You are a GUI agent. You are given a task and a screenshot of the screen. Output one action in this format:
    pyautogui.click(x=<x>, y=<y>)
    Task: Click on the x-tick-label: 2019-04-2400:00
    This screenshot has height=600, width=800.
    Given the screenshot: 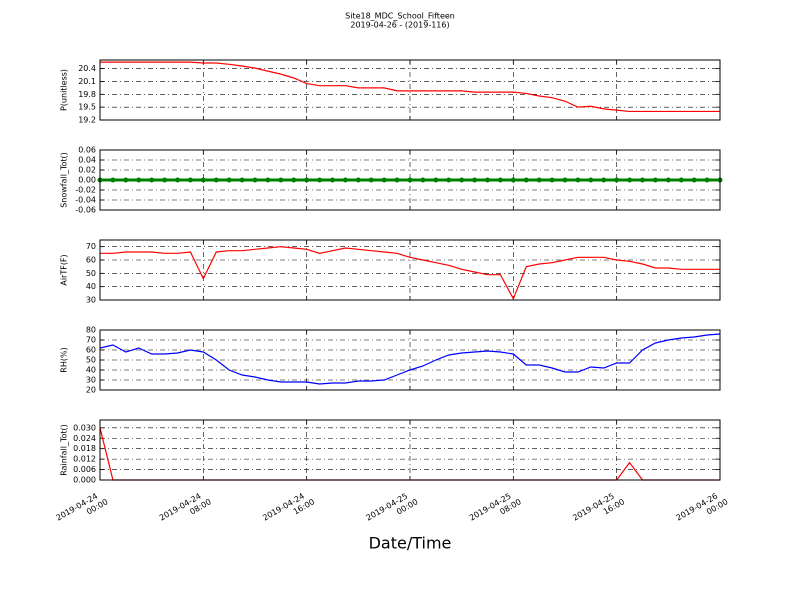 What is the action you would take?
    pyautogui.click(x=81, y=509)
    